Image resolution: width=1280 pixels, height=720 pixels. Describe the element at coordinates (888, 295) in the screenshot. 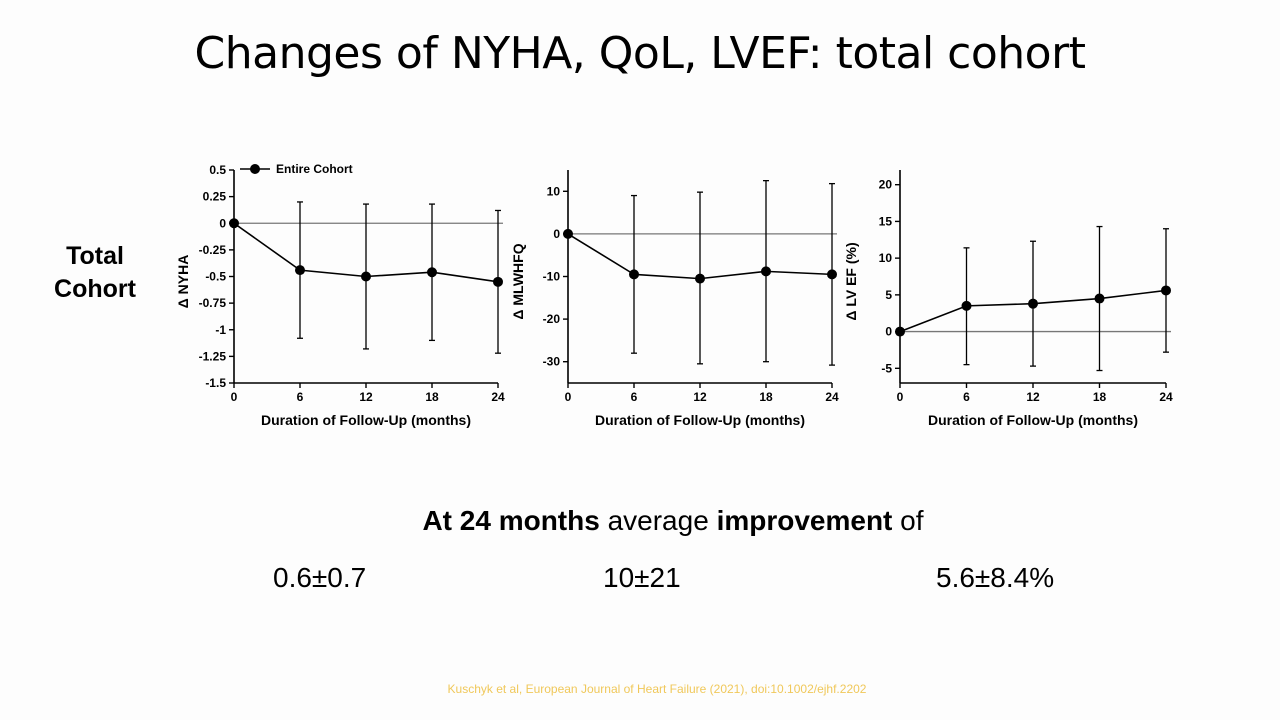

I see `y-tick-label: 5` at that location.